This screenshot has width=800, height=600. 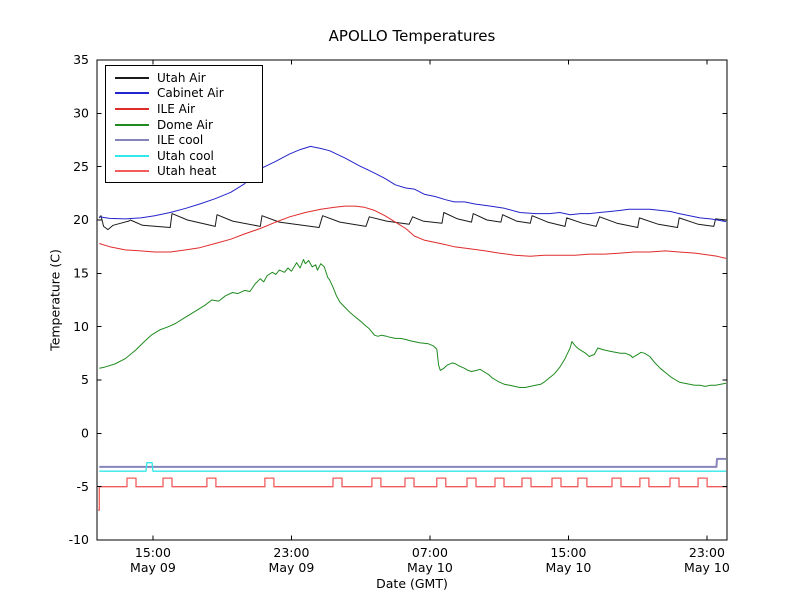 I want to click on series-line-ile-cool, so click(x=412, y=462).